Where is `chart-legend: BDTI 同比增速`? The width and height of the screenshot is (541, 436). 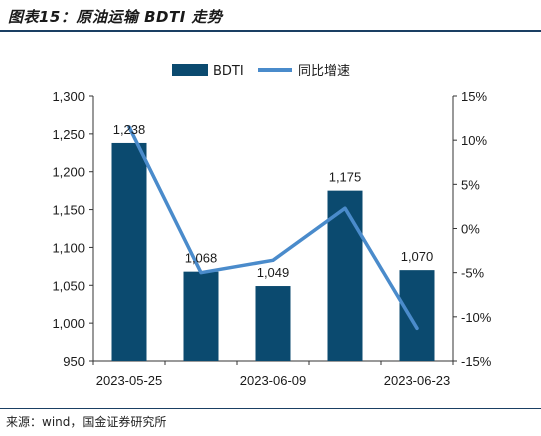 chart-legend: BDTI 同比增速 is located at coordinates (261, 71).